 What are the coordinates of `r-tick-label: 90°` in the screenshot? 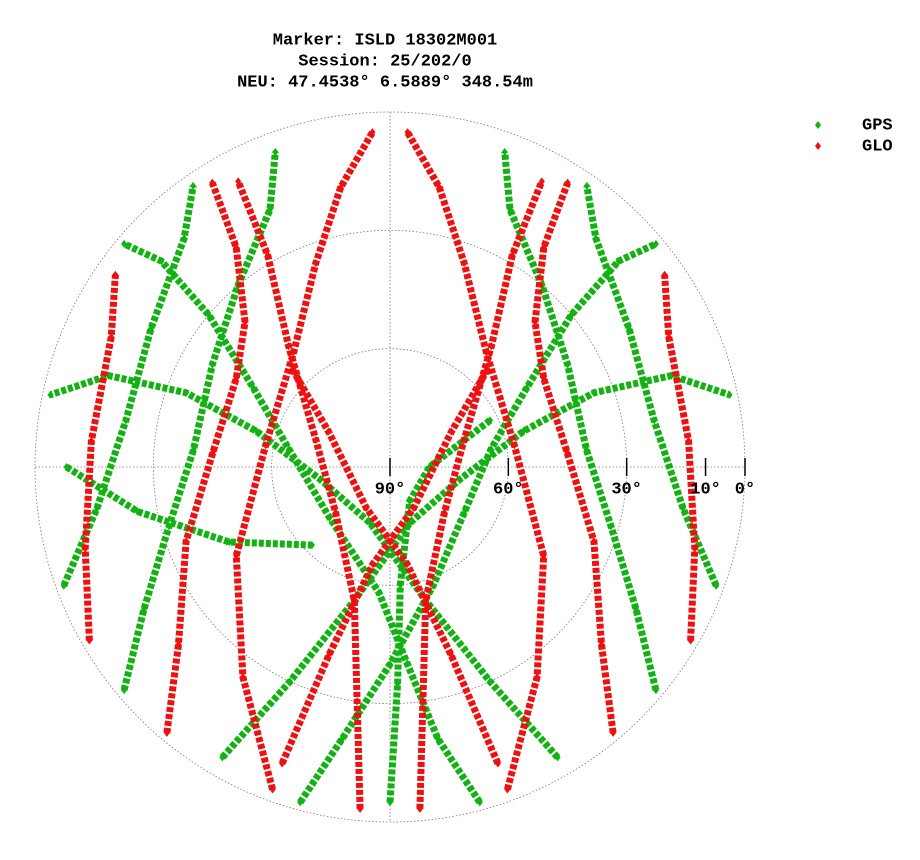 It's located at (390, 489).